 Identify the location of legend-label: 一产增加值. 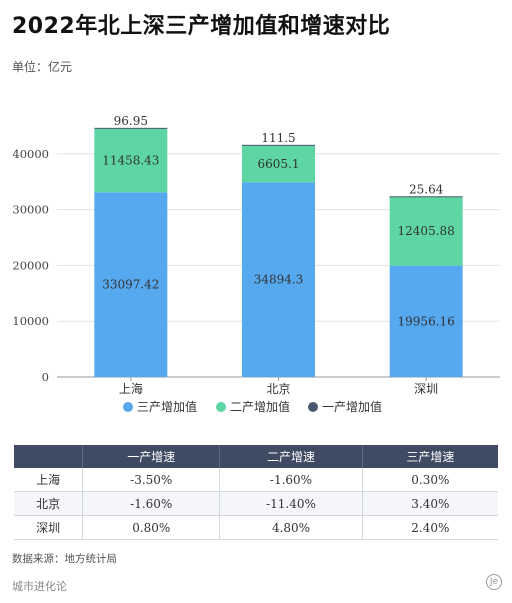
(352, 406).